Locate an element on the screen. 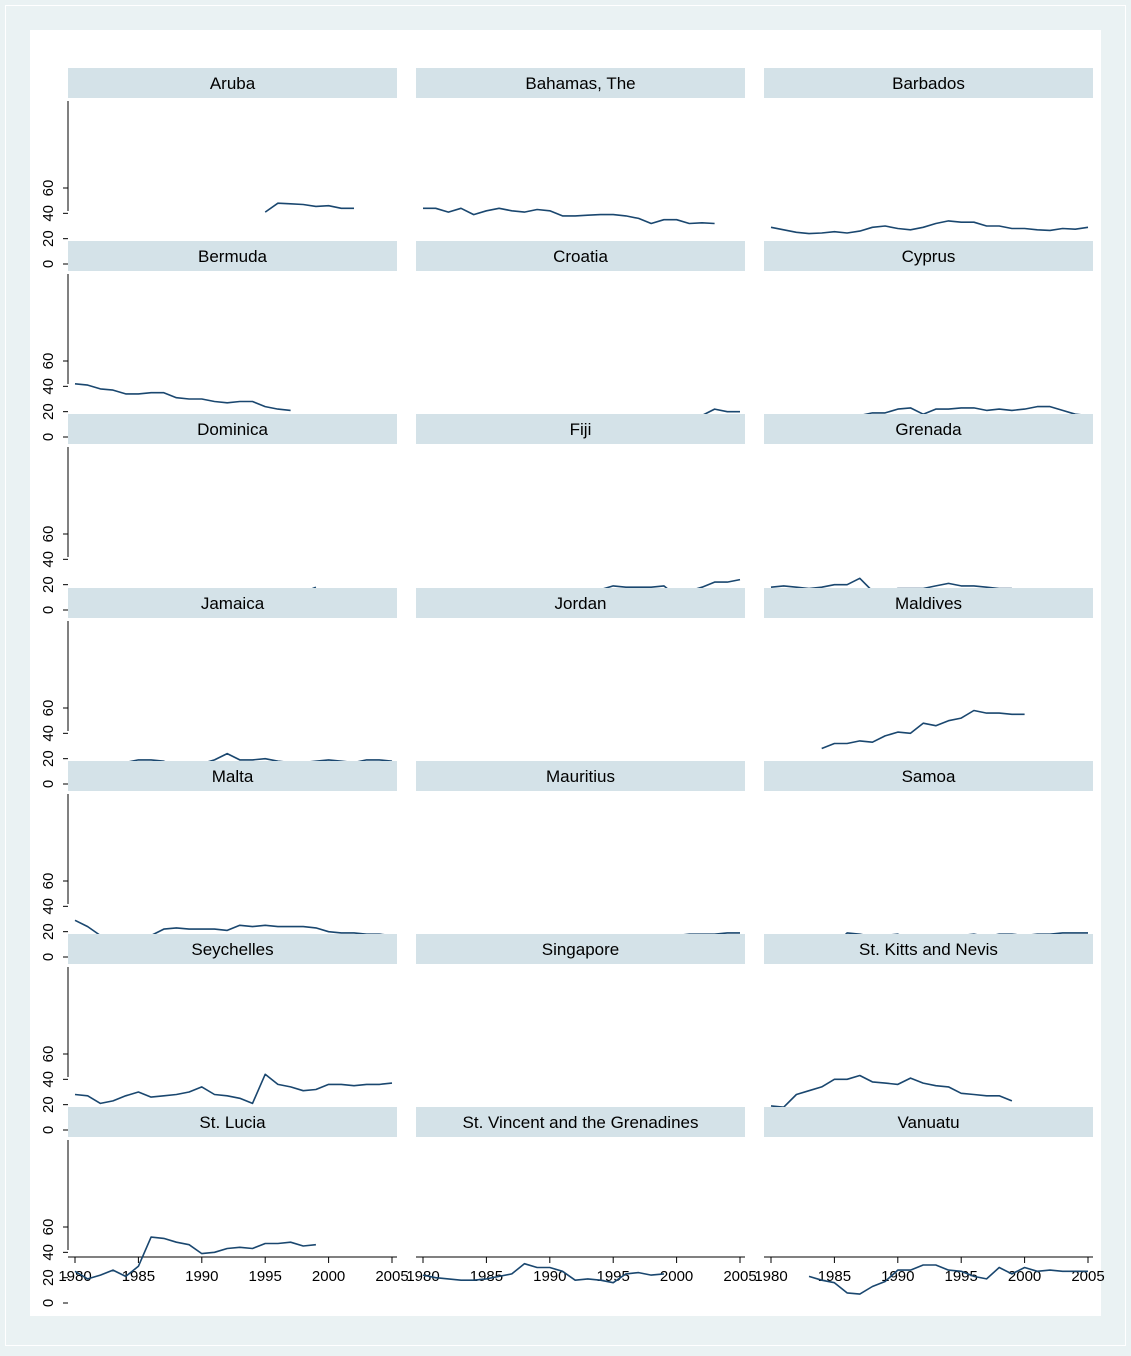 The height and width of the screenshot is (1356, 1131). panel: Seychelles 0 20 40 60 is located at coordinates (218, 1034).